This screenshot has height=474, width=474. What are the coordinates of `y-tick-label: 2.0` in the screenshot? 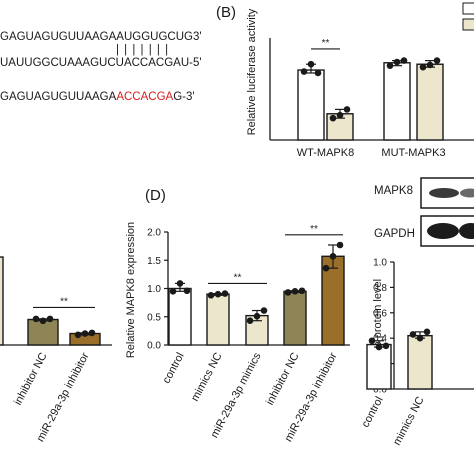 It's located at (154, 233).